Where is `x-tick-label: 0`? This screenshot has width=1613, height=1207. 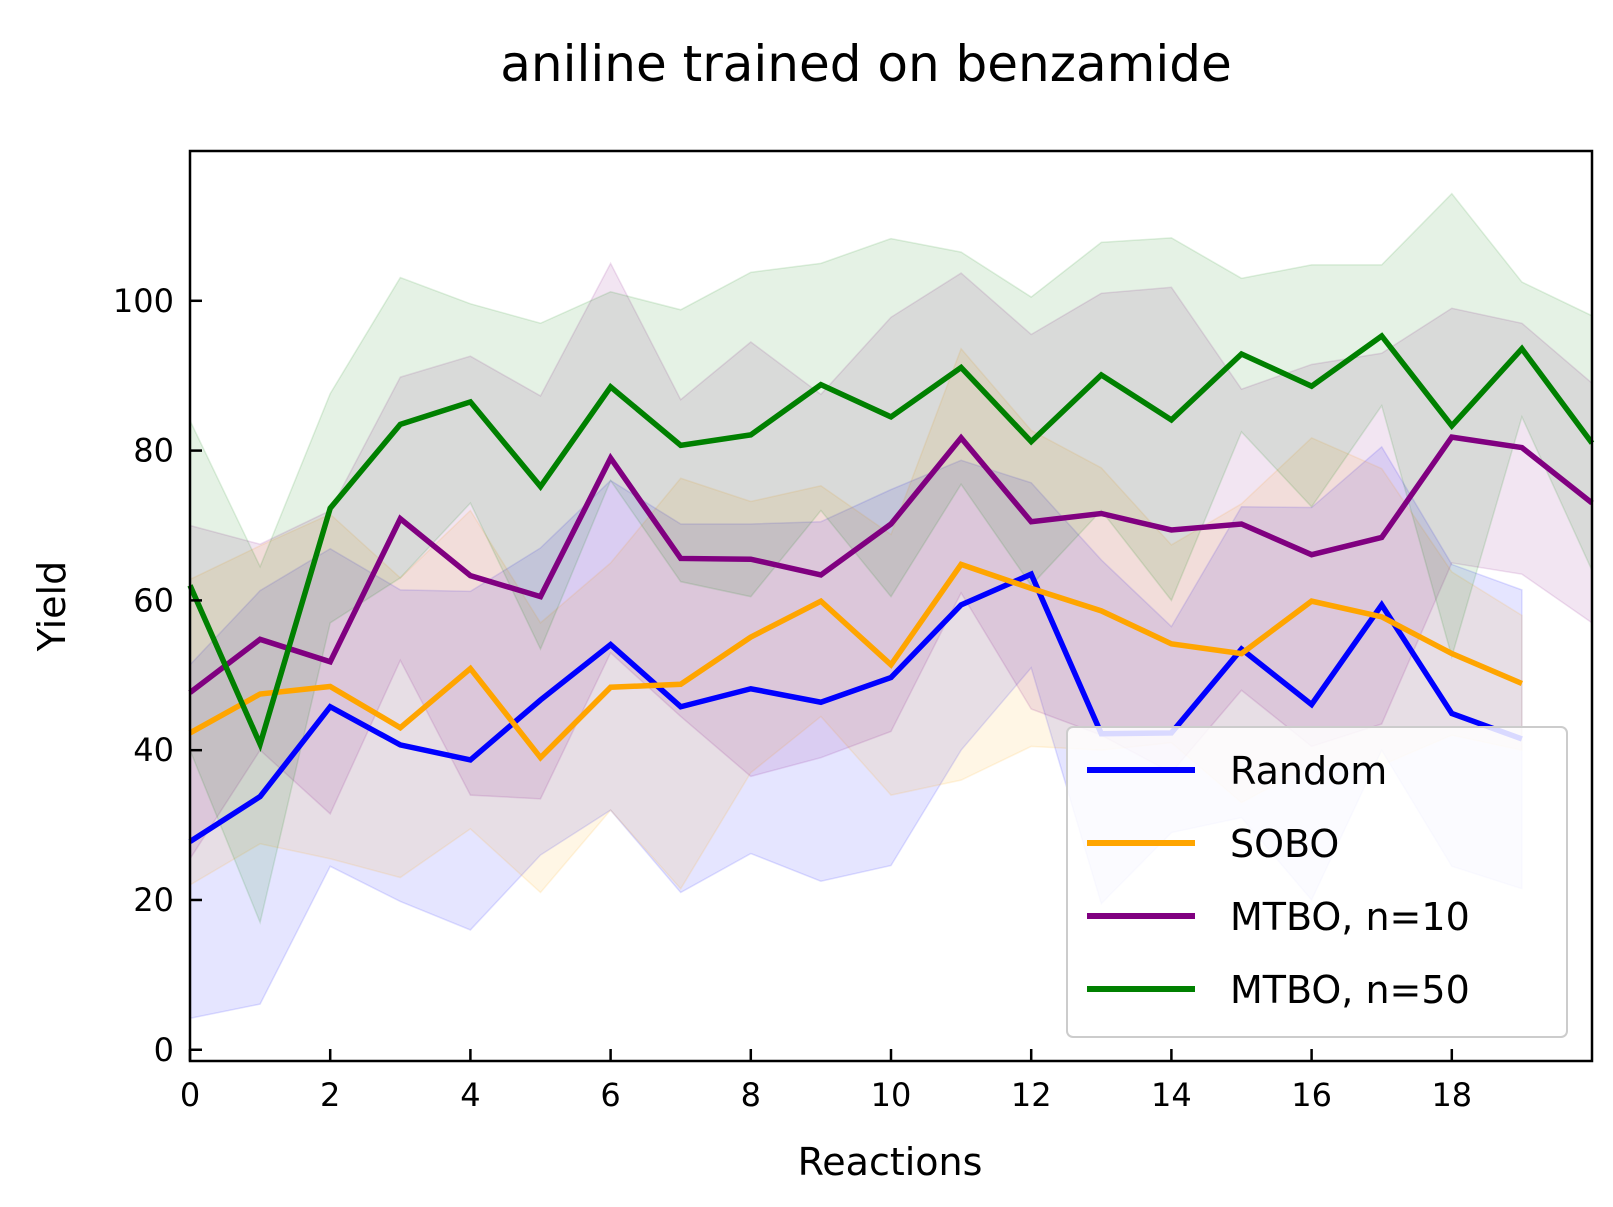
x-tick-label: 0 is located at coordinates (190, 1095).